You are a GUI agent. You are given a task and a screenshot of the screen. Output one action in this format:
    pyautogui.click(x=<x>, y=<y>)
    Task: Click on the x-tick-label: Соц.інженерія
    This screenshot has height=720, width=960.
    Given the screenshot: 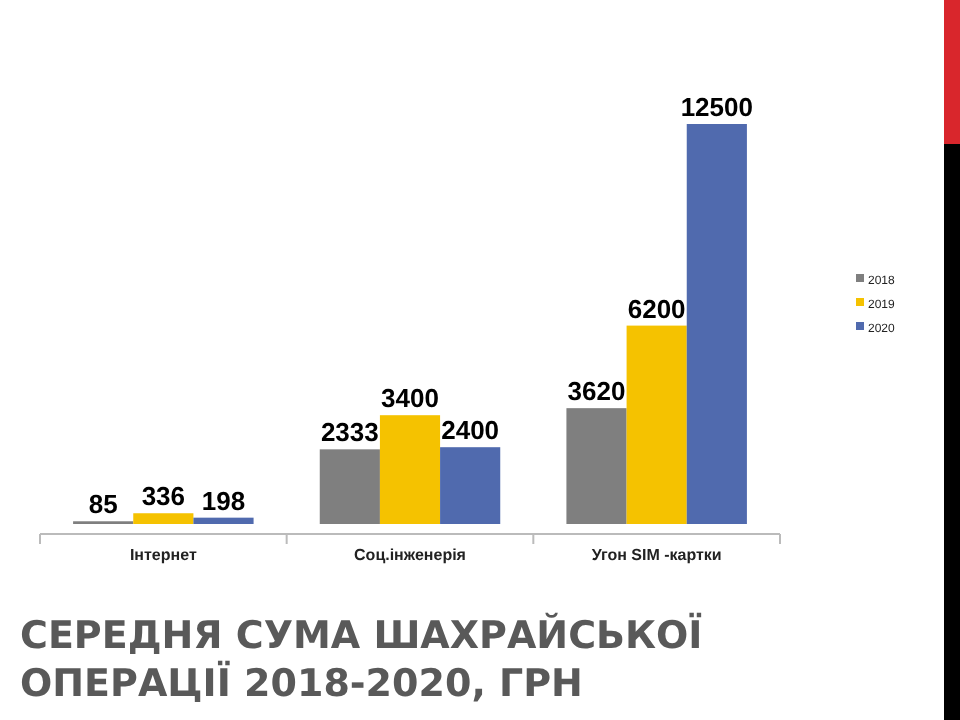 What is the action you would take?
    pyautogui.click(x=410, y=555)
    